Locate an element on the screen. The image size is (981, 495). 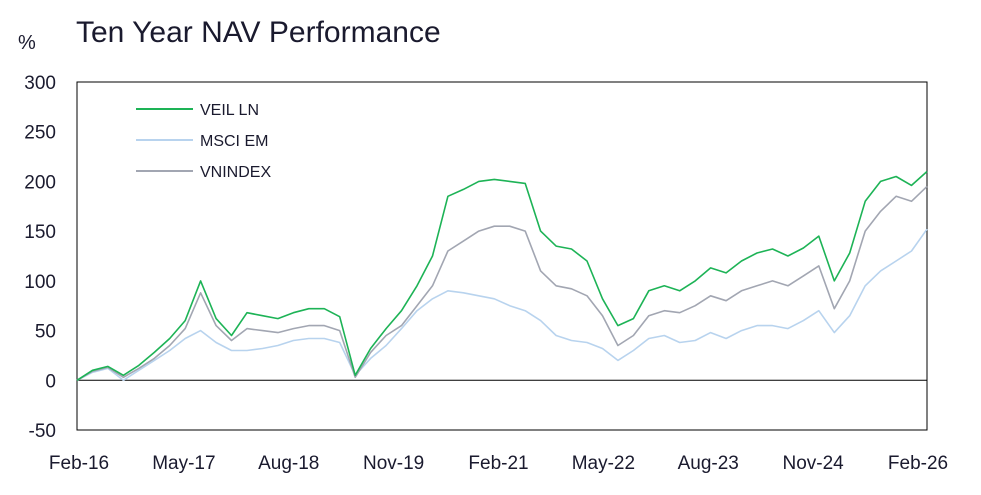
y-axis-ticks: 300 250 200 150 100 50 0 -50 is located at coordinates (40, 257).